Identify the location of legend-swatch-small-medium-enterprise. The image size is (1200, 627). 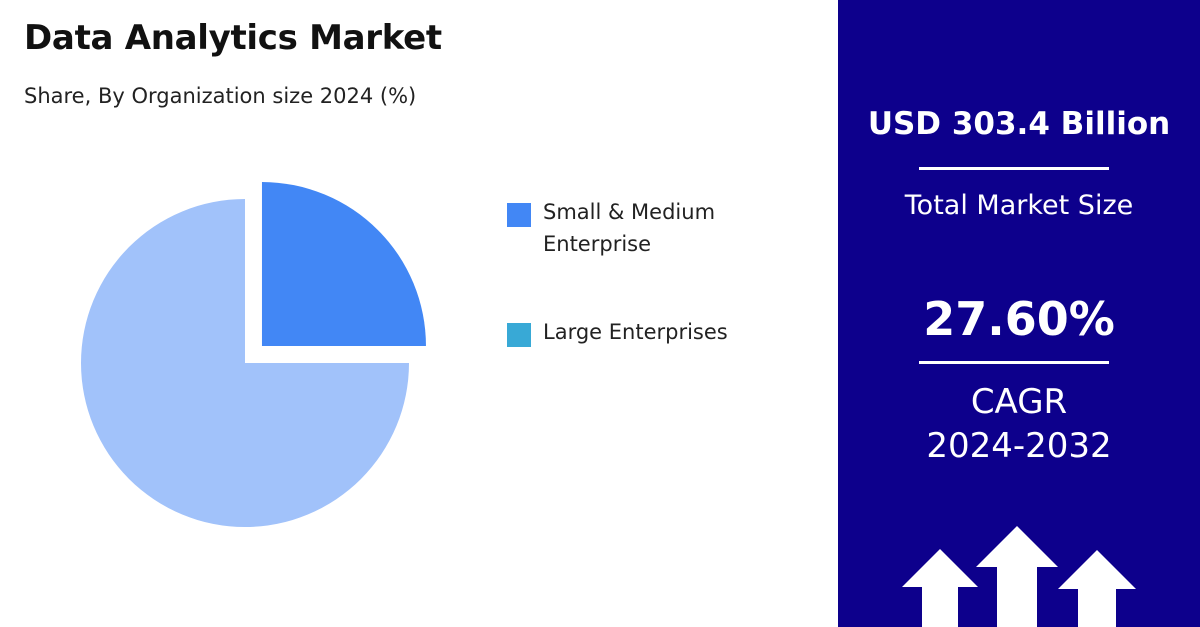
(519, 215).